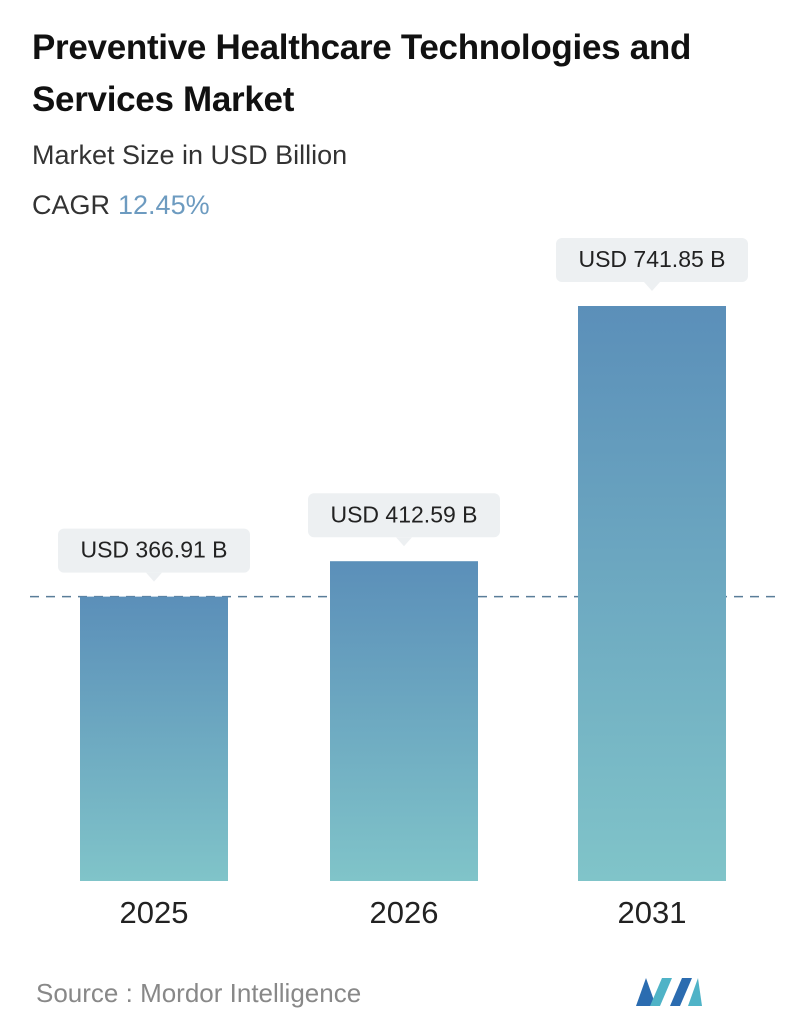  I want to click on value-label: USD 412.59 B, so click(403, 514).